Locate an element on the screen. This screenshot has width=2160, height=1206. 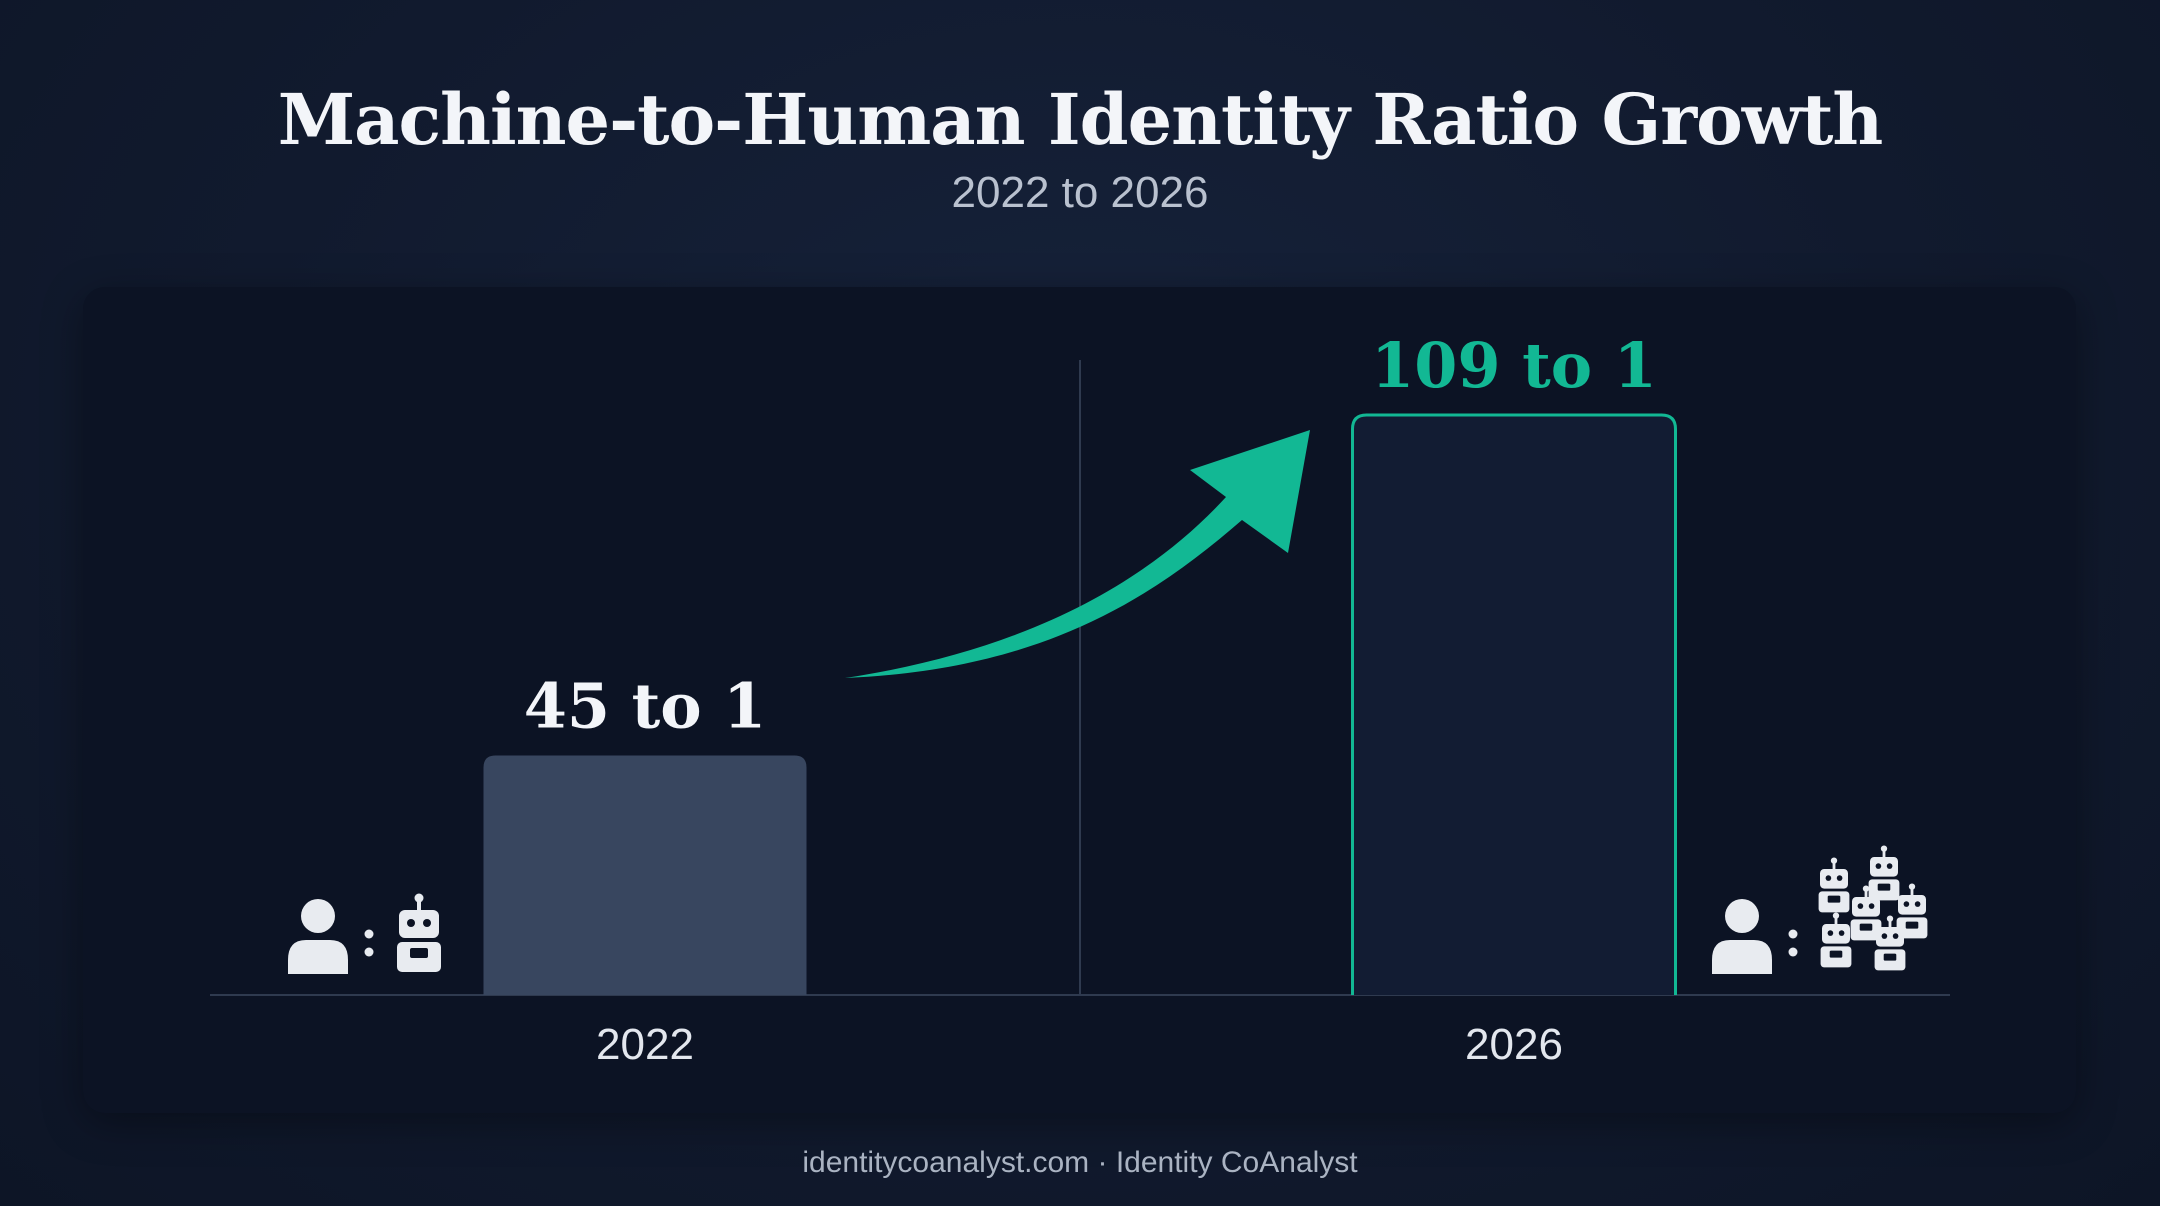
category-label-2026: 2026 is located at coordinates (1514, 1044).